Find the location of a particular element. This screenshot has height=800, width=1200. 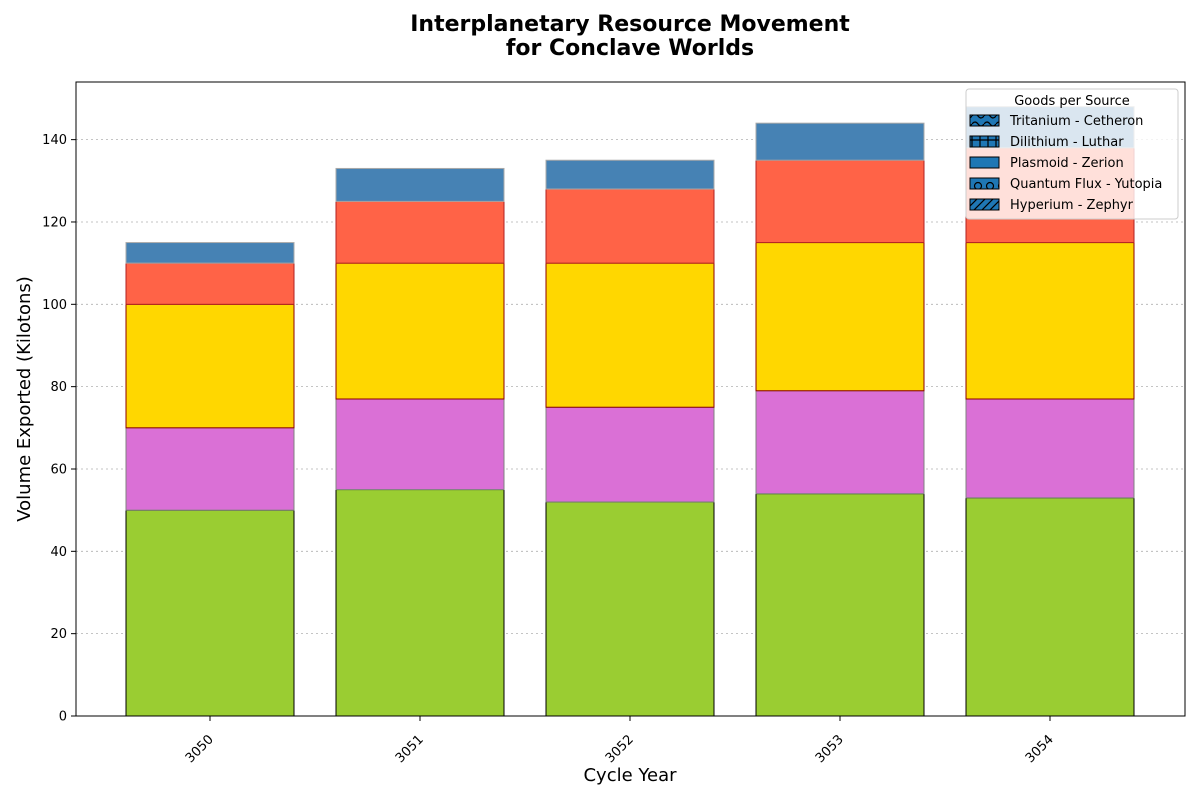

legend-box is located at coordinates (1072, 154).